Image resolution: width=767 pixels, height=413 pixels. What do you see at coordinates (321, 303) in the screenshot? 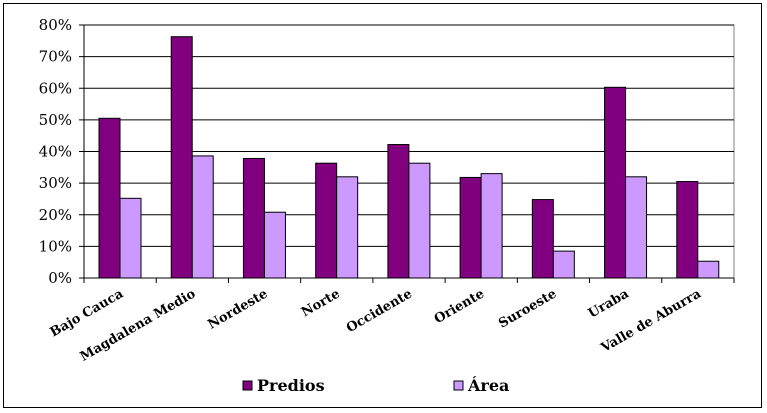
I see `category-label: Norte` at bounding box center [321, 303].